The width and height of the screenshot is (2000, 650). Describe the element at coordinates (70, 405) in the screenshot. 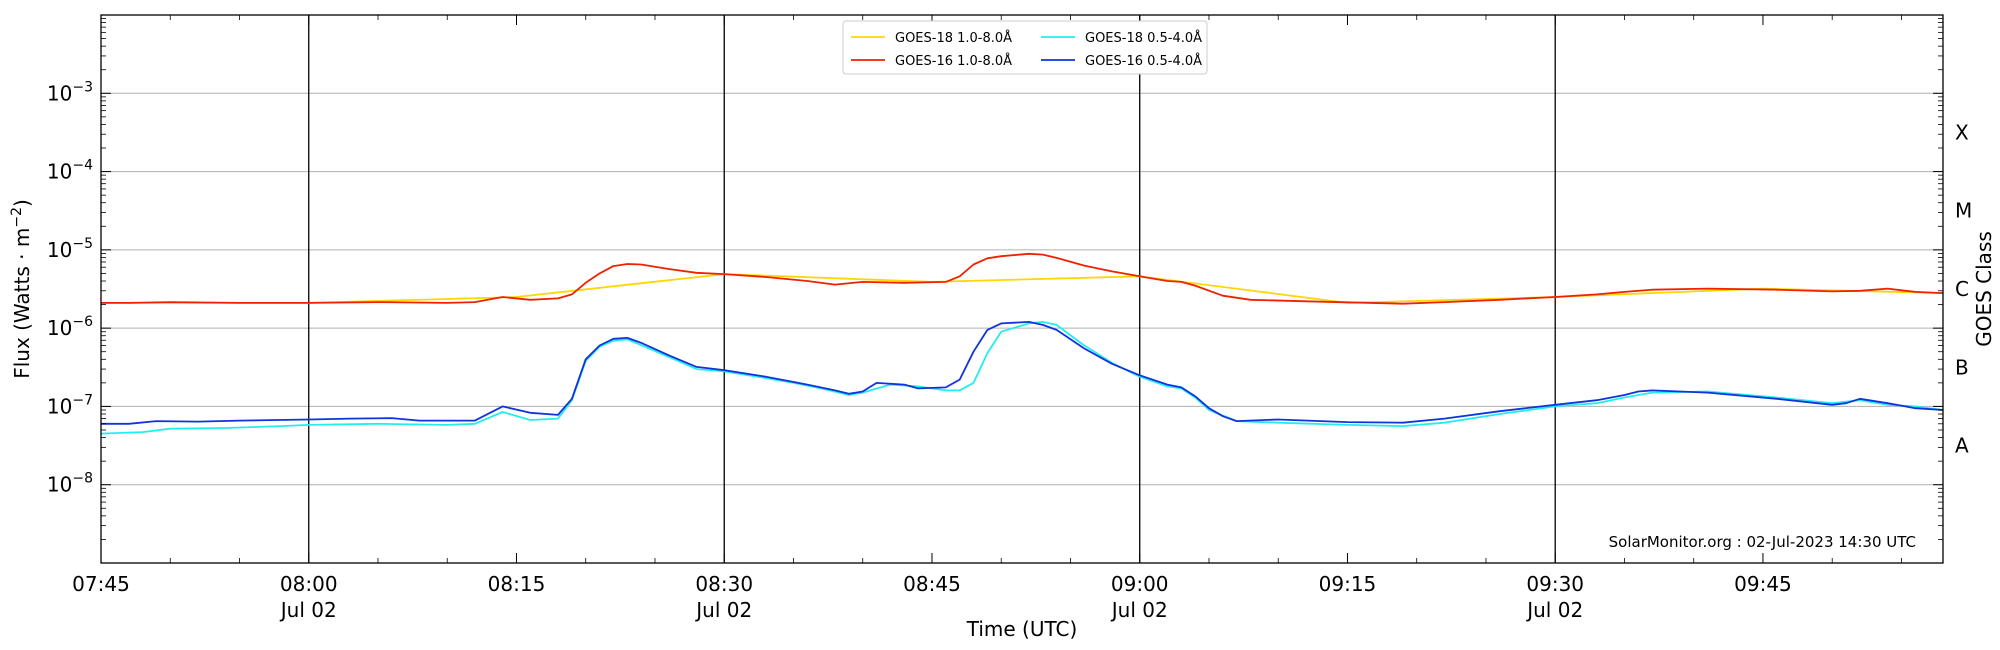

I see `y-tick-label: 10⁻⁷` at that location.